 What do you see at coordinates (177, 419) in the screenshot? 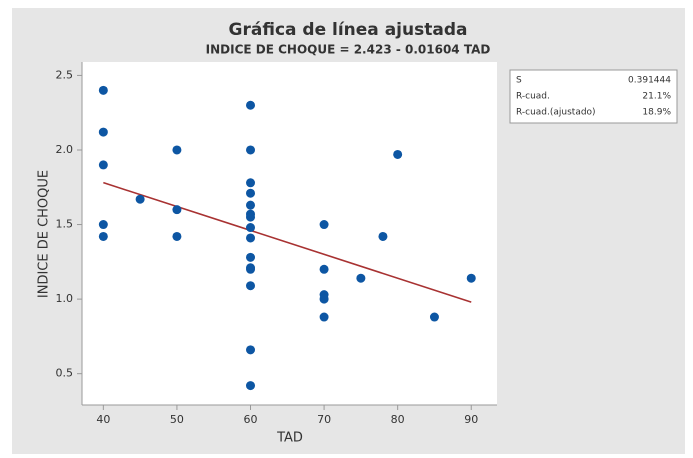
I see `x-tick-label: 50` at bounding box center [177, 419].